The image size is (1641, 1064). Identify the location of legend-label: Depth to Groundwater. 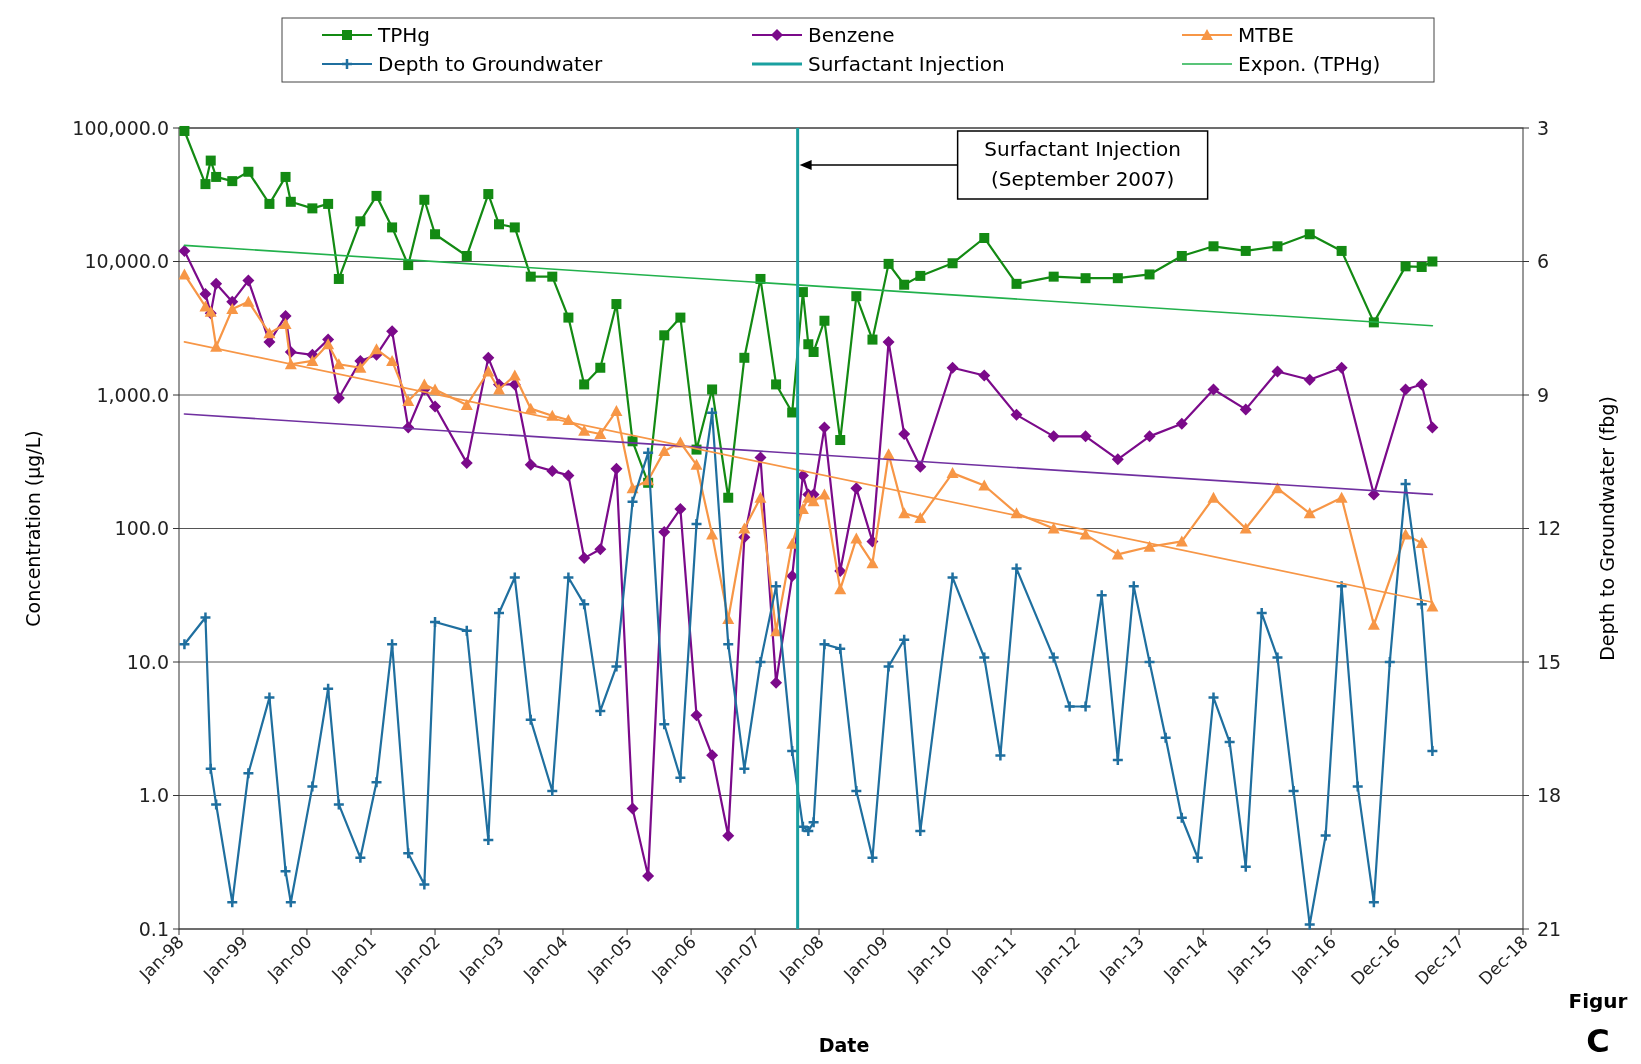
(491, 64).